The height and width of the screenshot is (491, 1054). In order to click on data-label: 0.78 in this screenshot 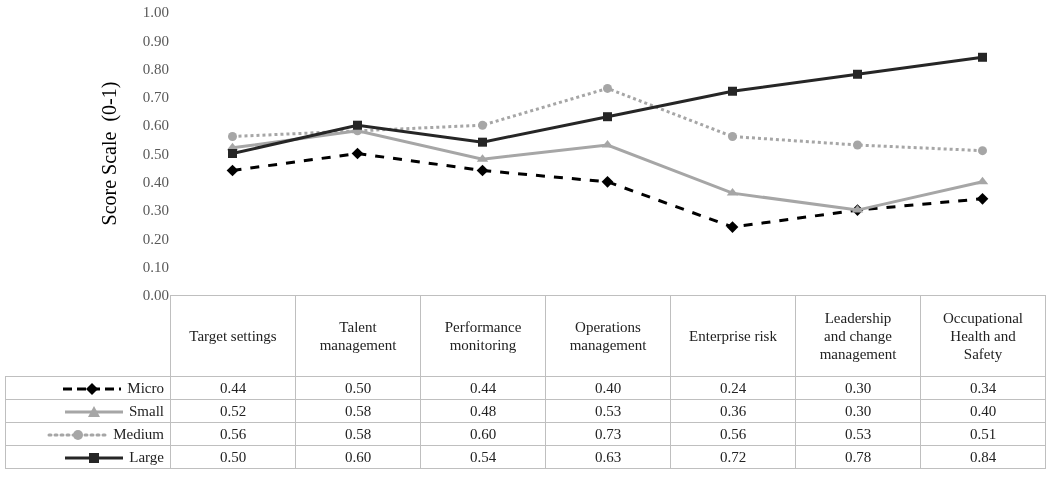, I will do `click(858, 457)`.